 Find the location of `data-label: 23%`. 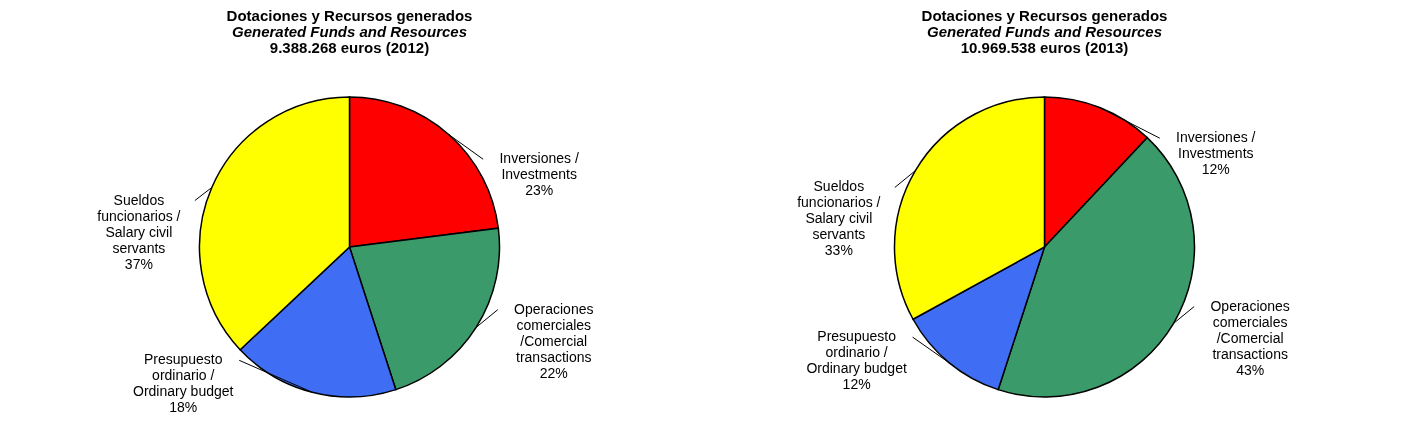

data-label: 23% is located at coordinates (539, 190).